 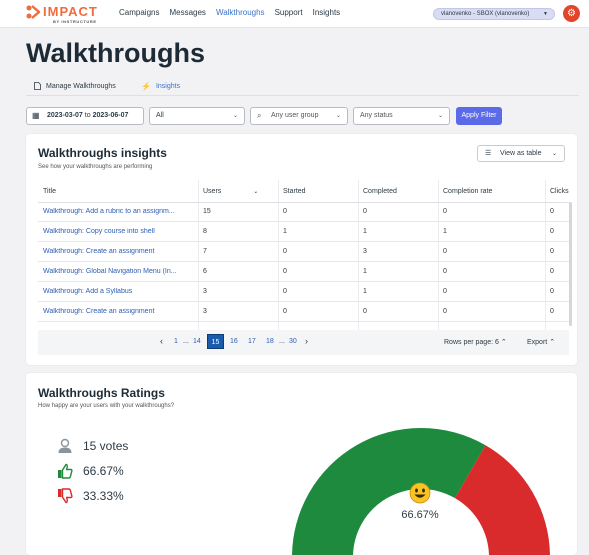 What do you see at coordinates (161, 341) in the screenshot?
I see `prev-page-icon: ‹` at bounding box center [161, 341].